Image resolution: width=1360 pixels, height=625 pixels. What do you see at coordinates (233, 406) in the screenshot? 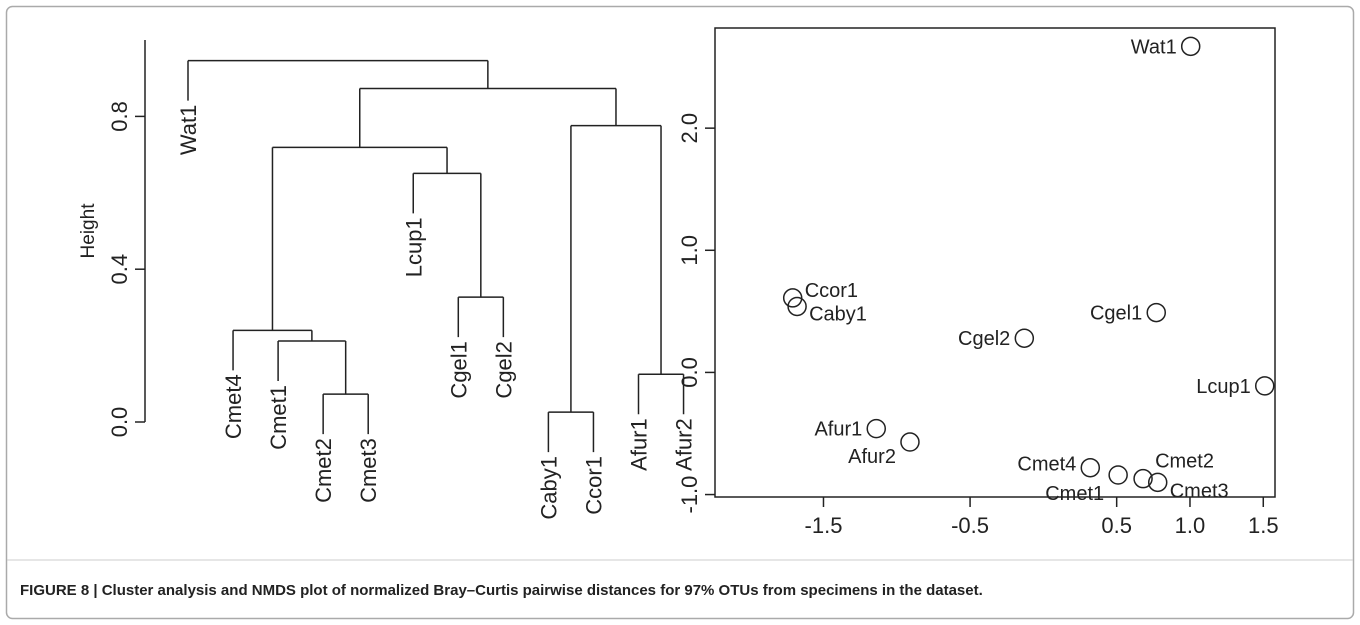
I see `leaf-label: Cmet4` at bounding box center [233, 406].